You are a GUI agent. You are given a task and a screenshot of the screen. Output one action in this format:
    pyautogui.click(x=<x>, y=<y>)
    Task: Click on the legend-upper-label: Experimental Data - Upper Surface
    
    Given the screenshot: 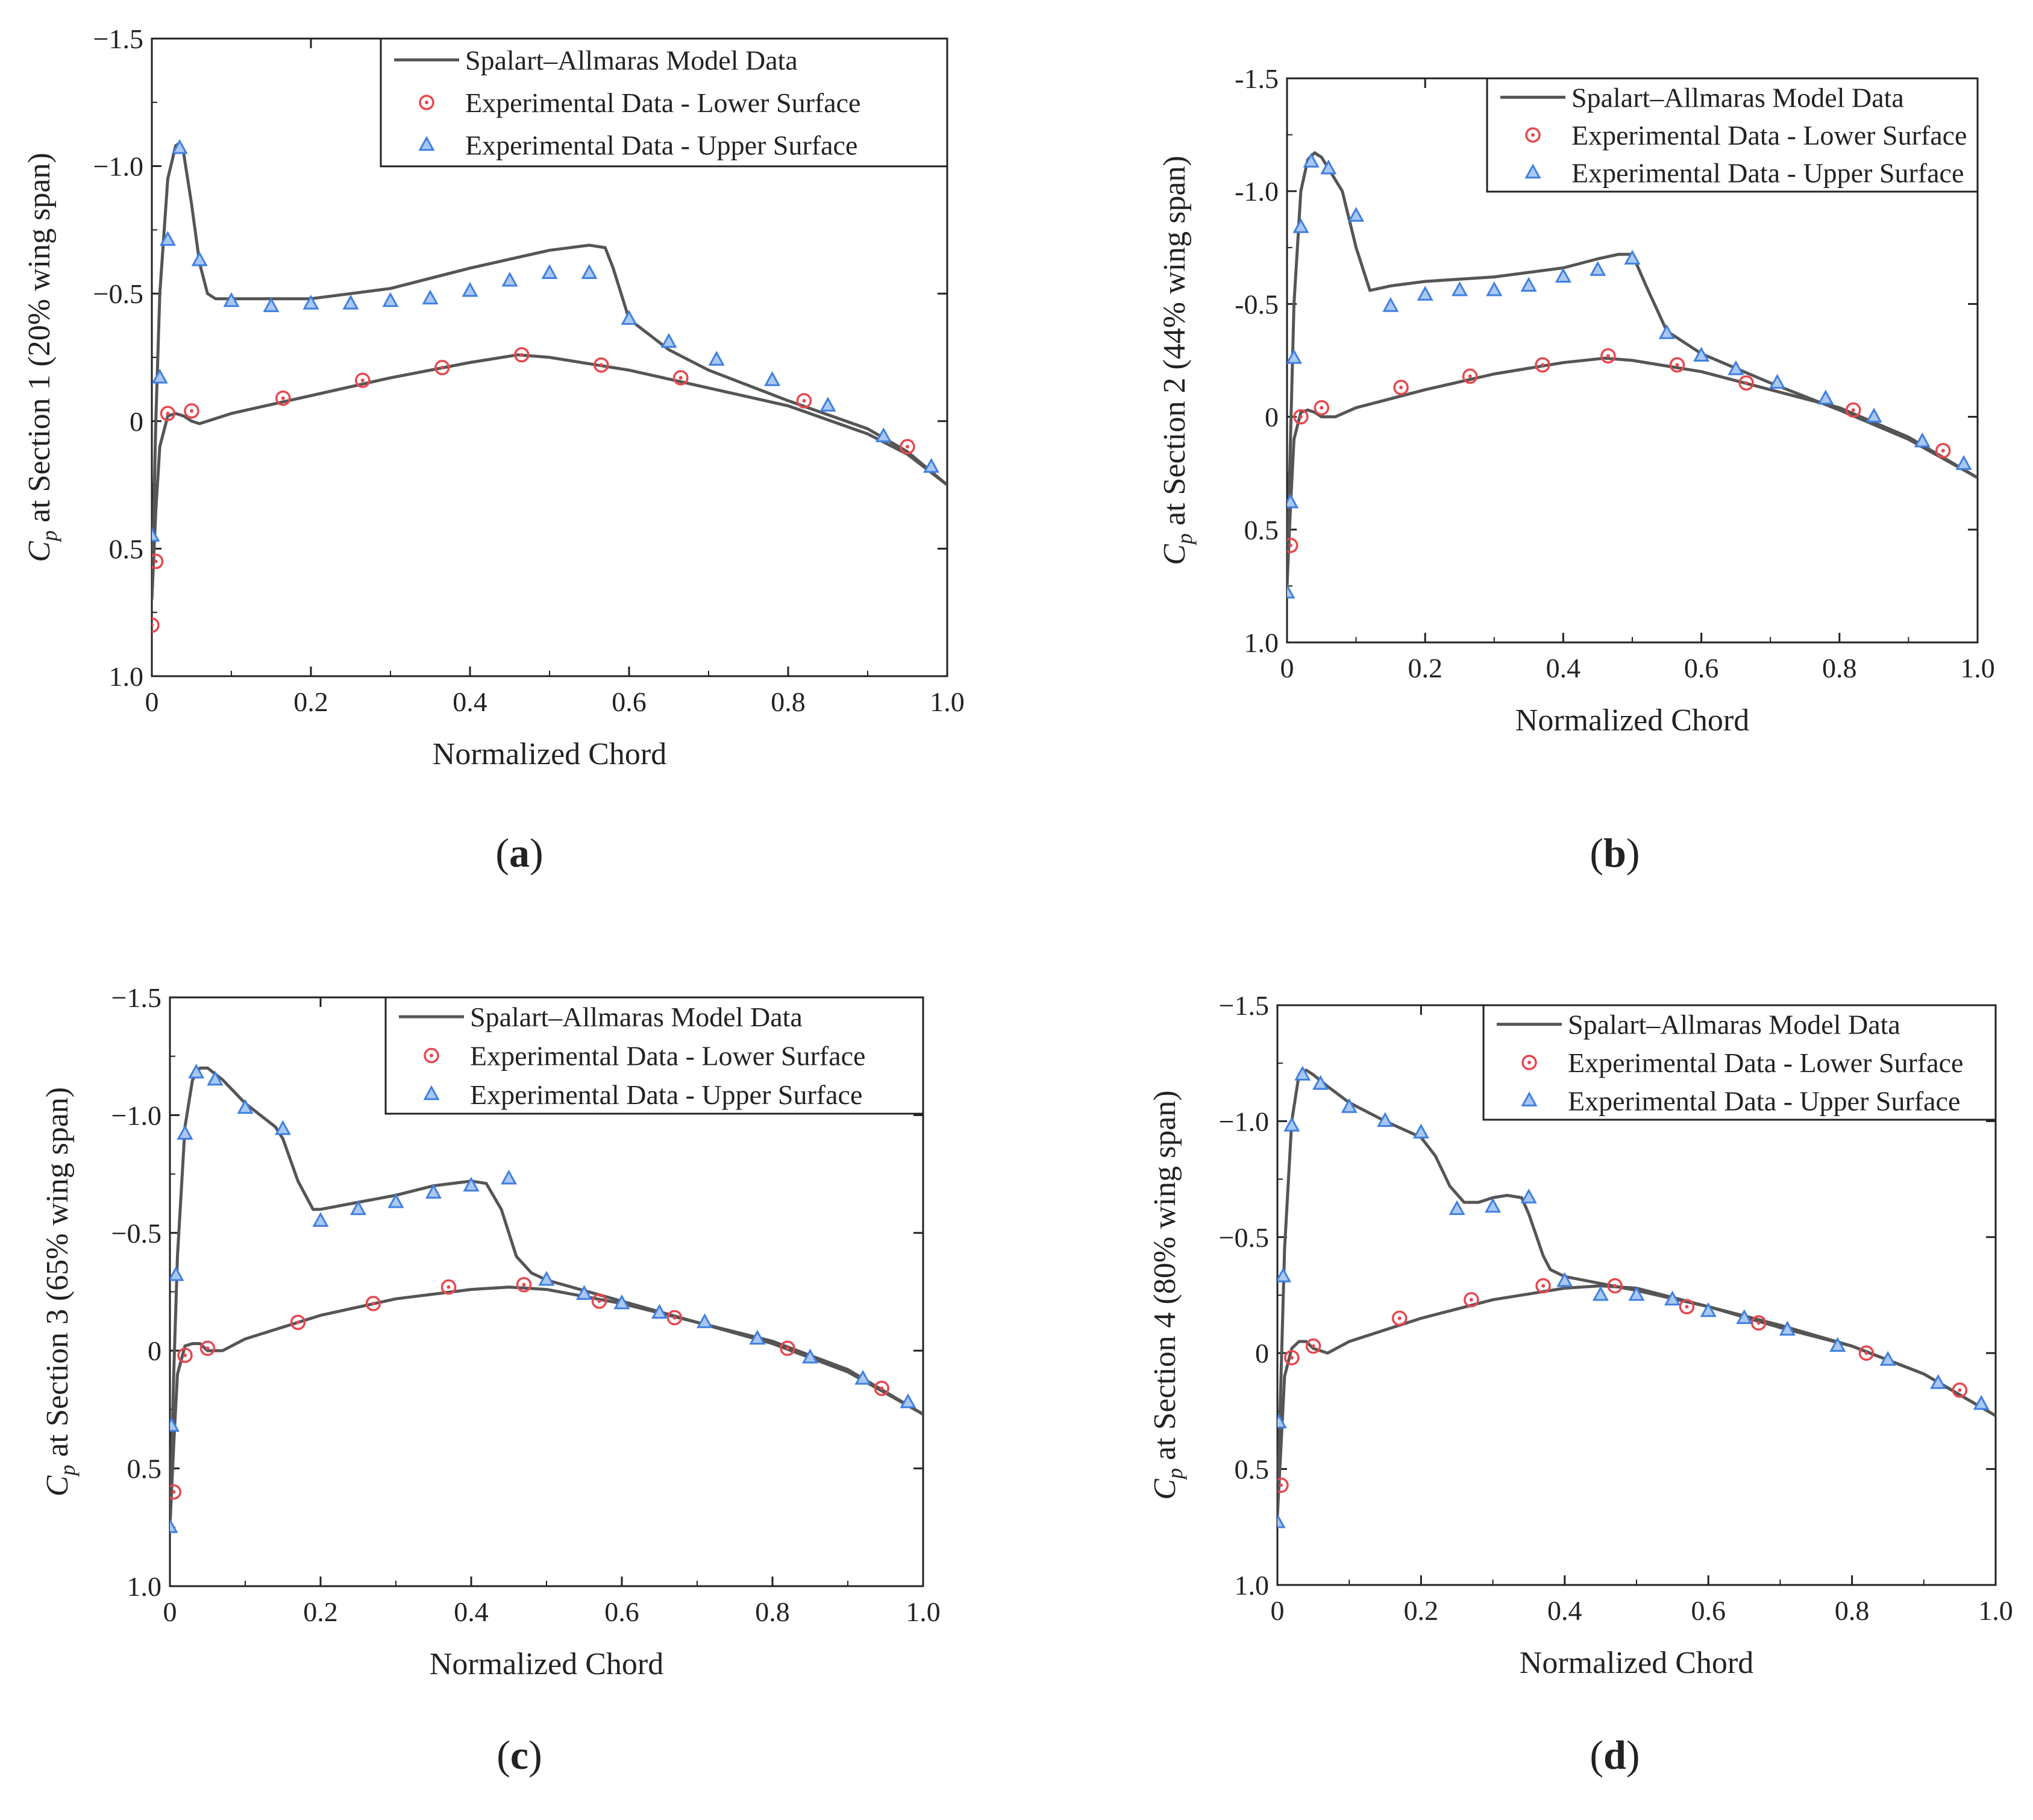 What is the action you would take?
    pyautogui.click(x=1767, y=174)
    